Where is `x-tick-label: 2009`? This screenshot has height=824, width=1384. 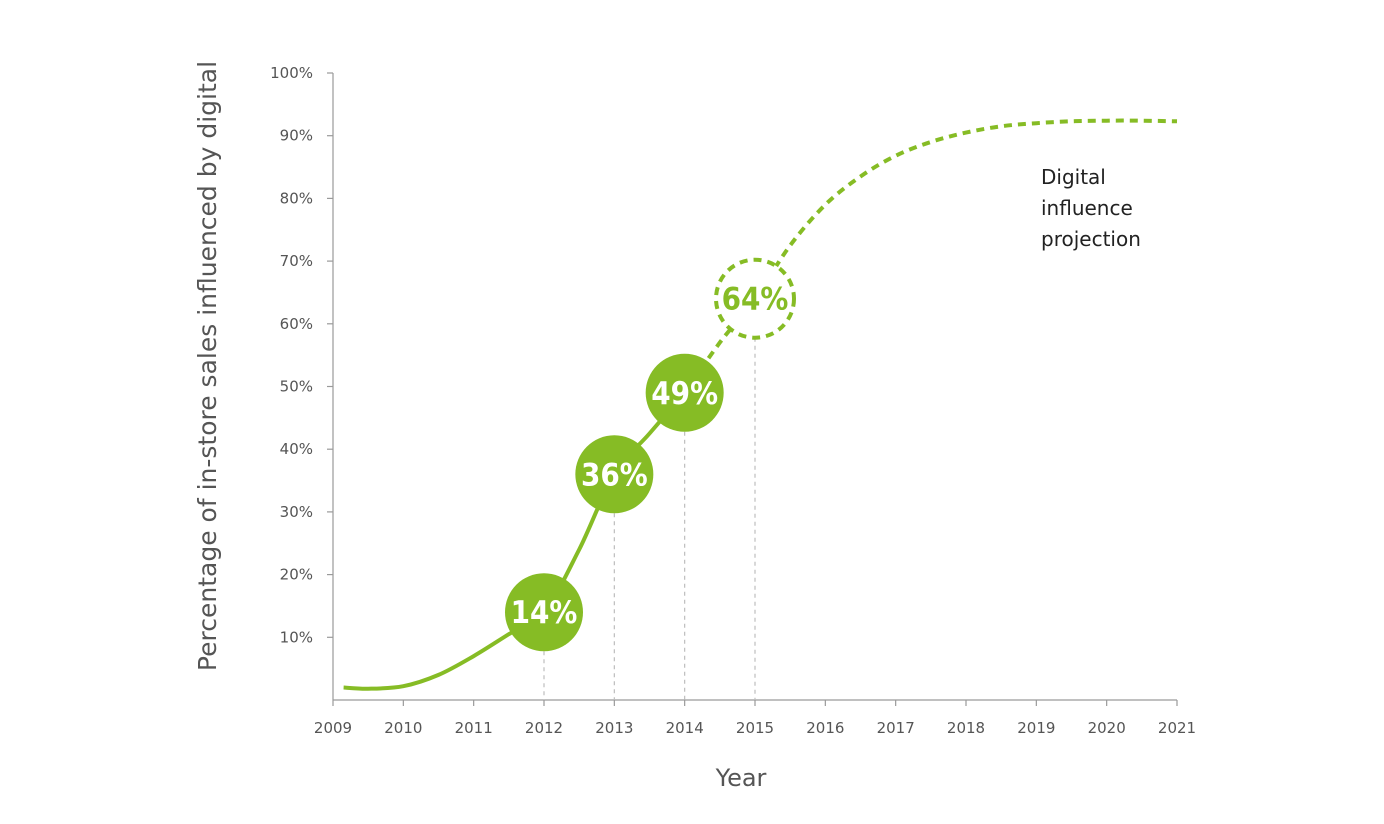
x-tick-label: 2009 is located at coordinates (333, 728).